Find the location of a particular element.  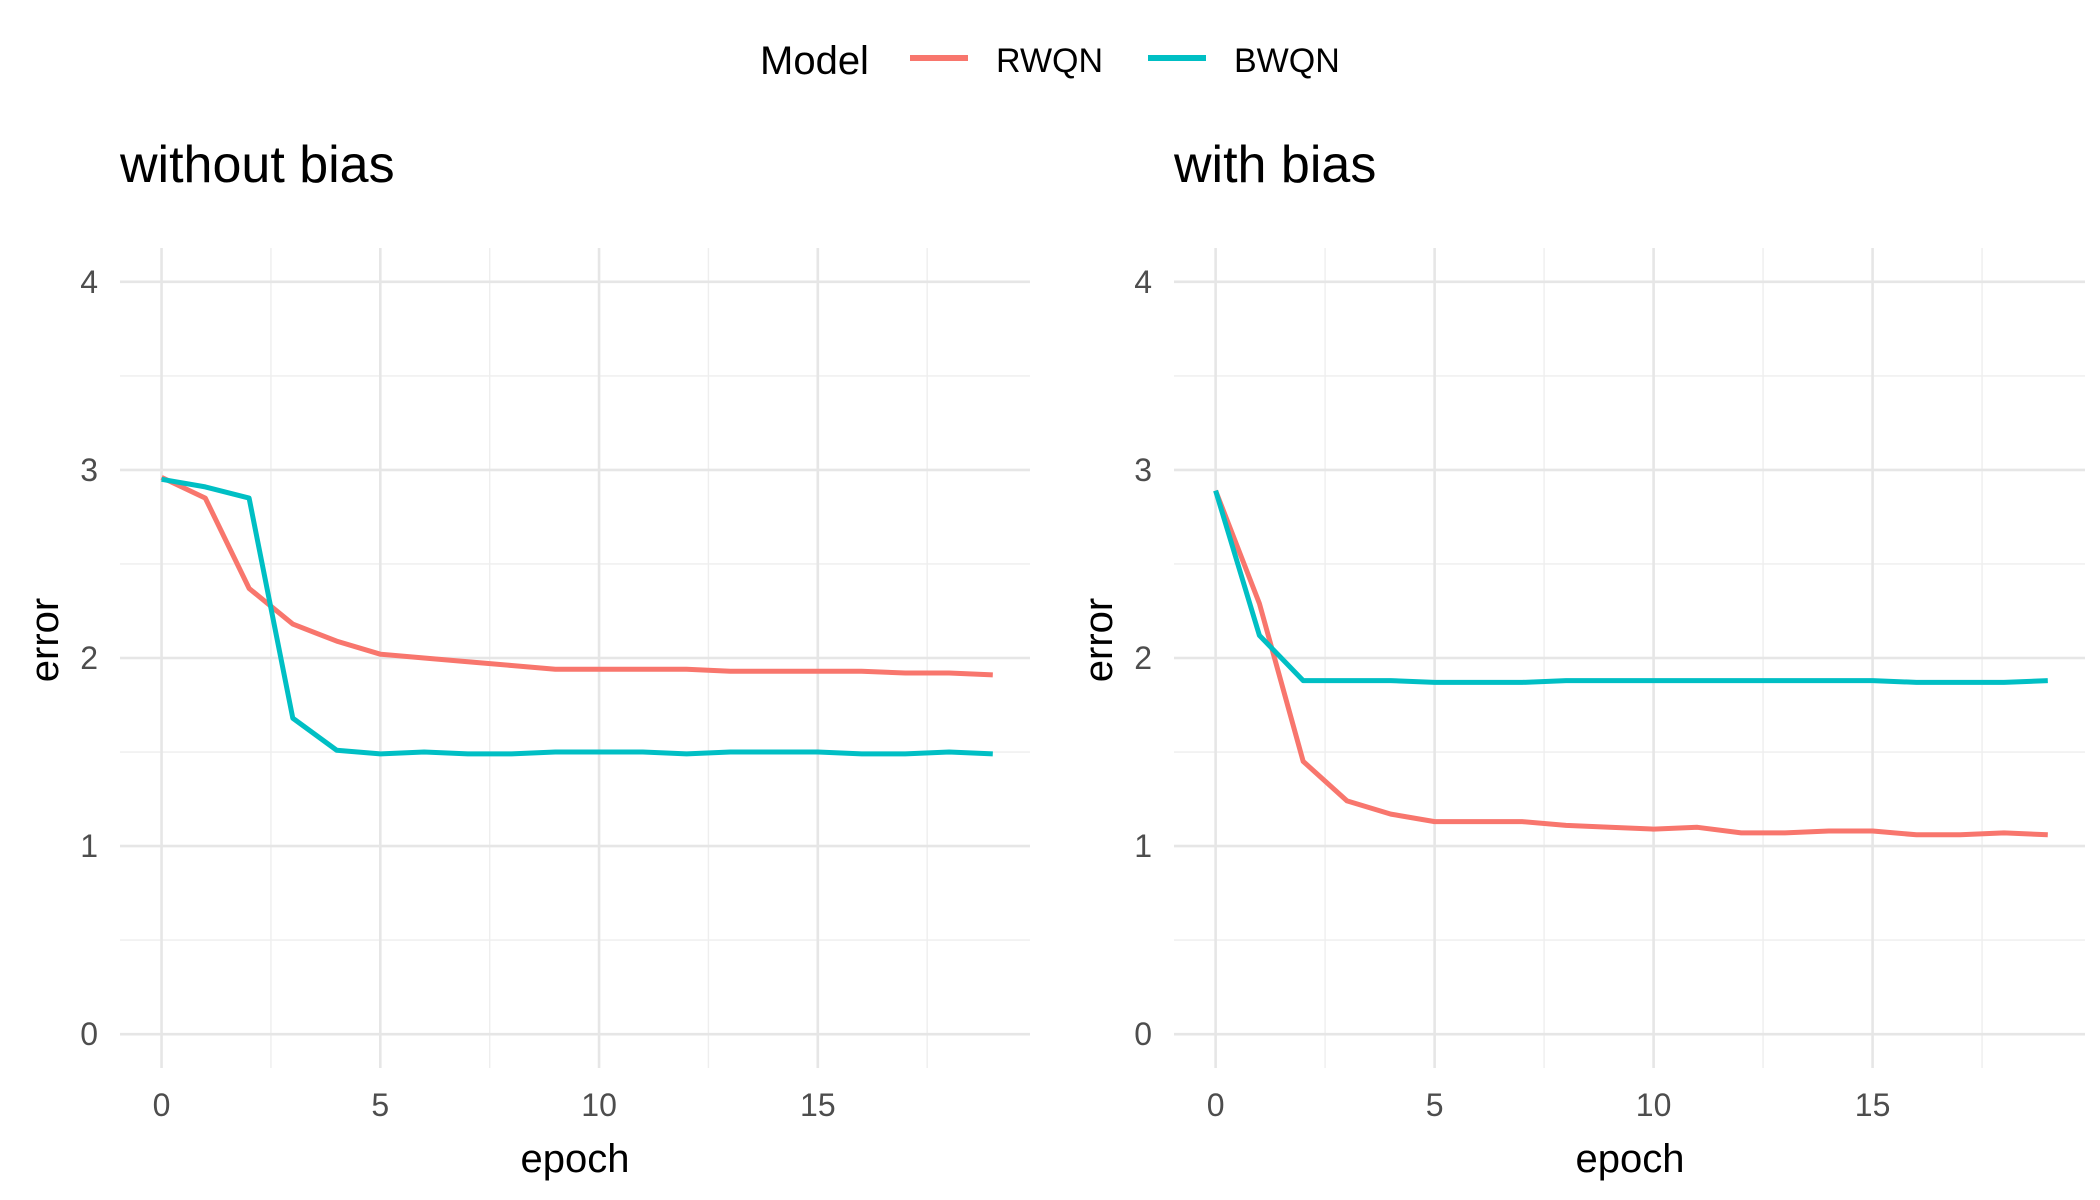

panel-title: without bias is located at coordinates (257, 165).